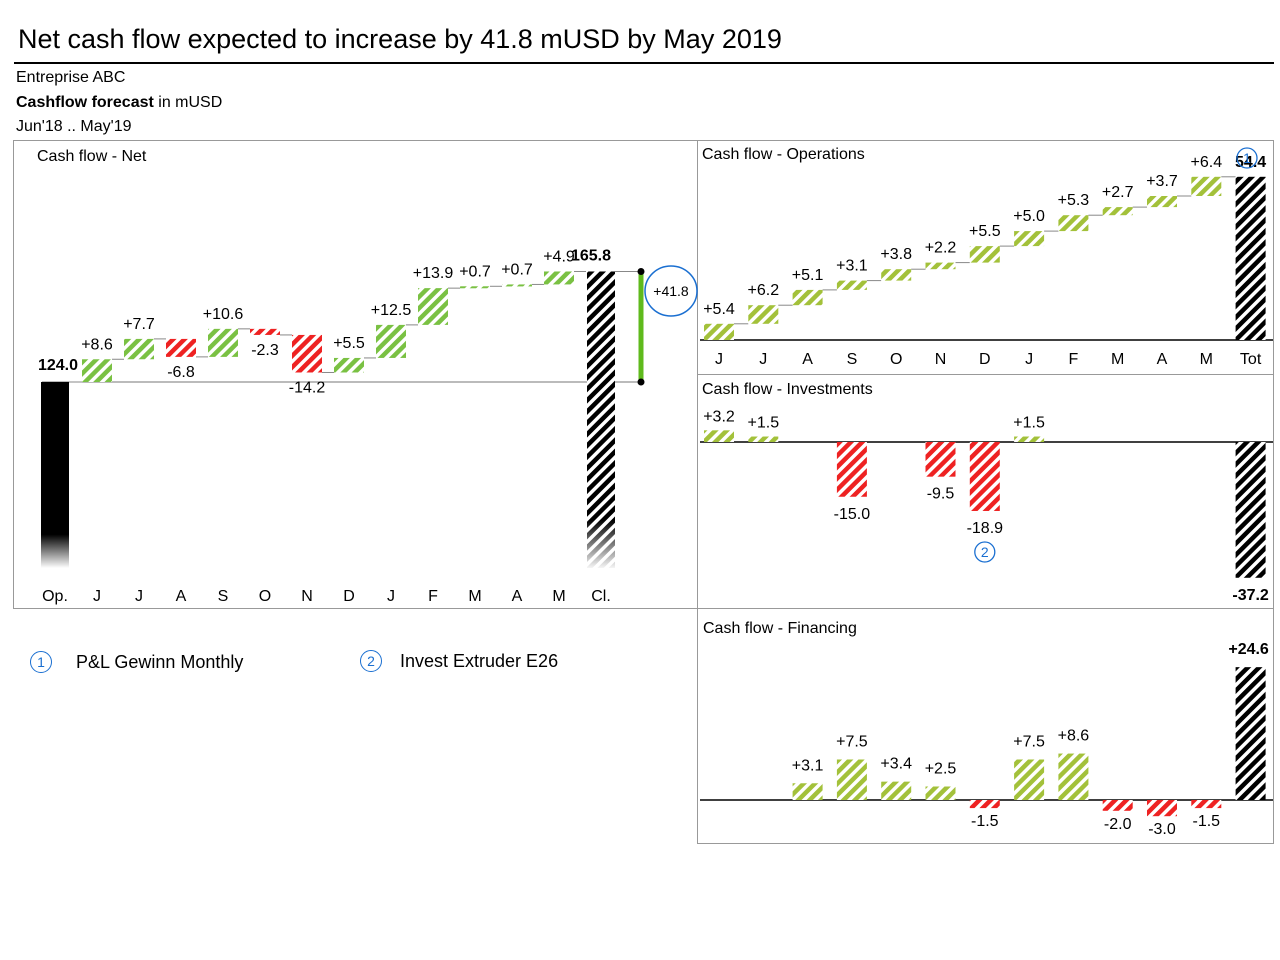  What do you see at coordinates (85, 102) in the screenshot?
I see `measure-bold: Cashflow forecast` at bounding box center [85, 102].